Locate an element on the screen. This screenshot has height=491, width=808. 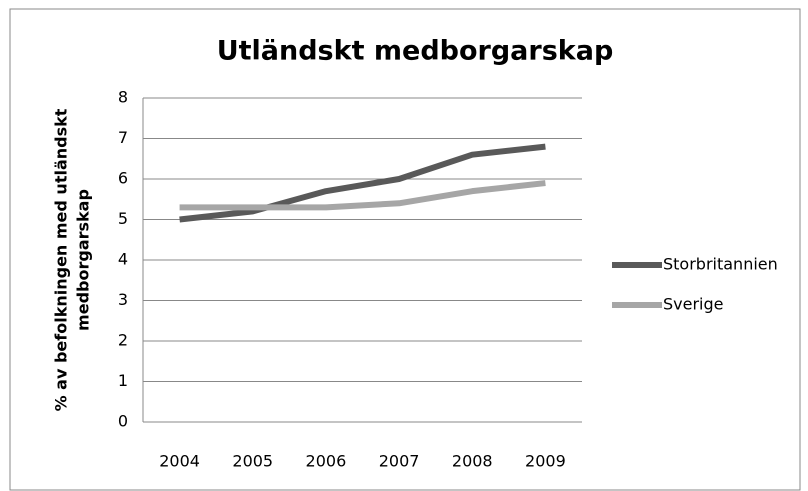
y-tick-label: 1 is located at coordinates (123, 380).